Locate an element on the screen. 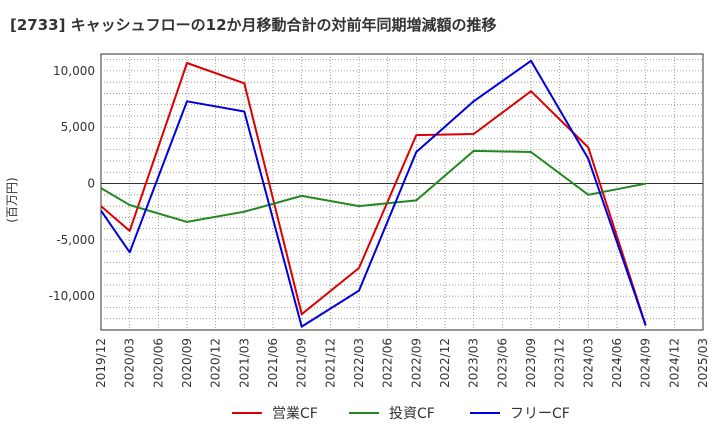 The image size is (720, 440). x-tick-label: 2021/12 is located at coordinates (330, 363).